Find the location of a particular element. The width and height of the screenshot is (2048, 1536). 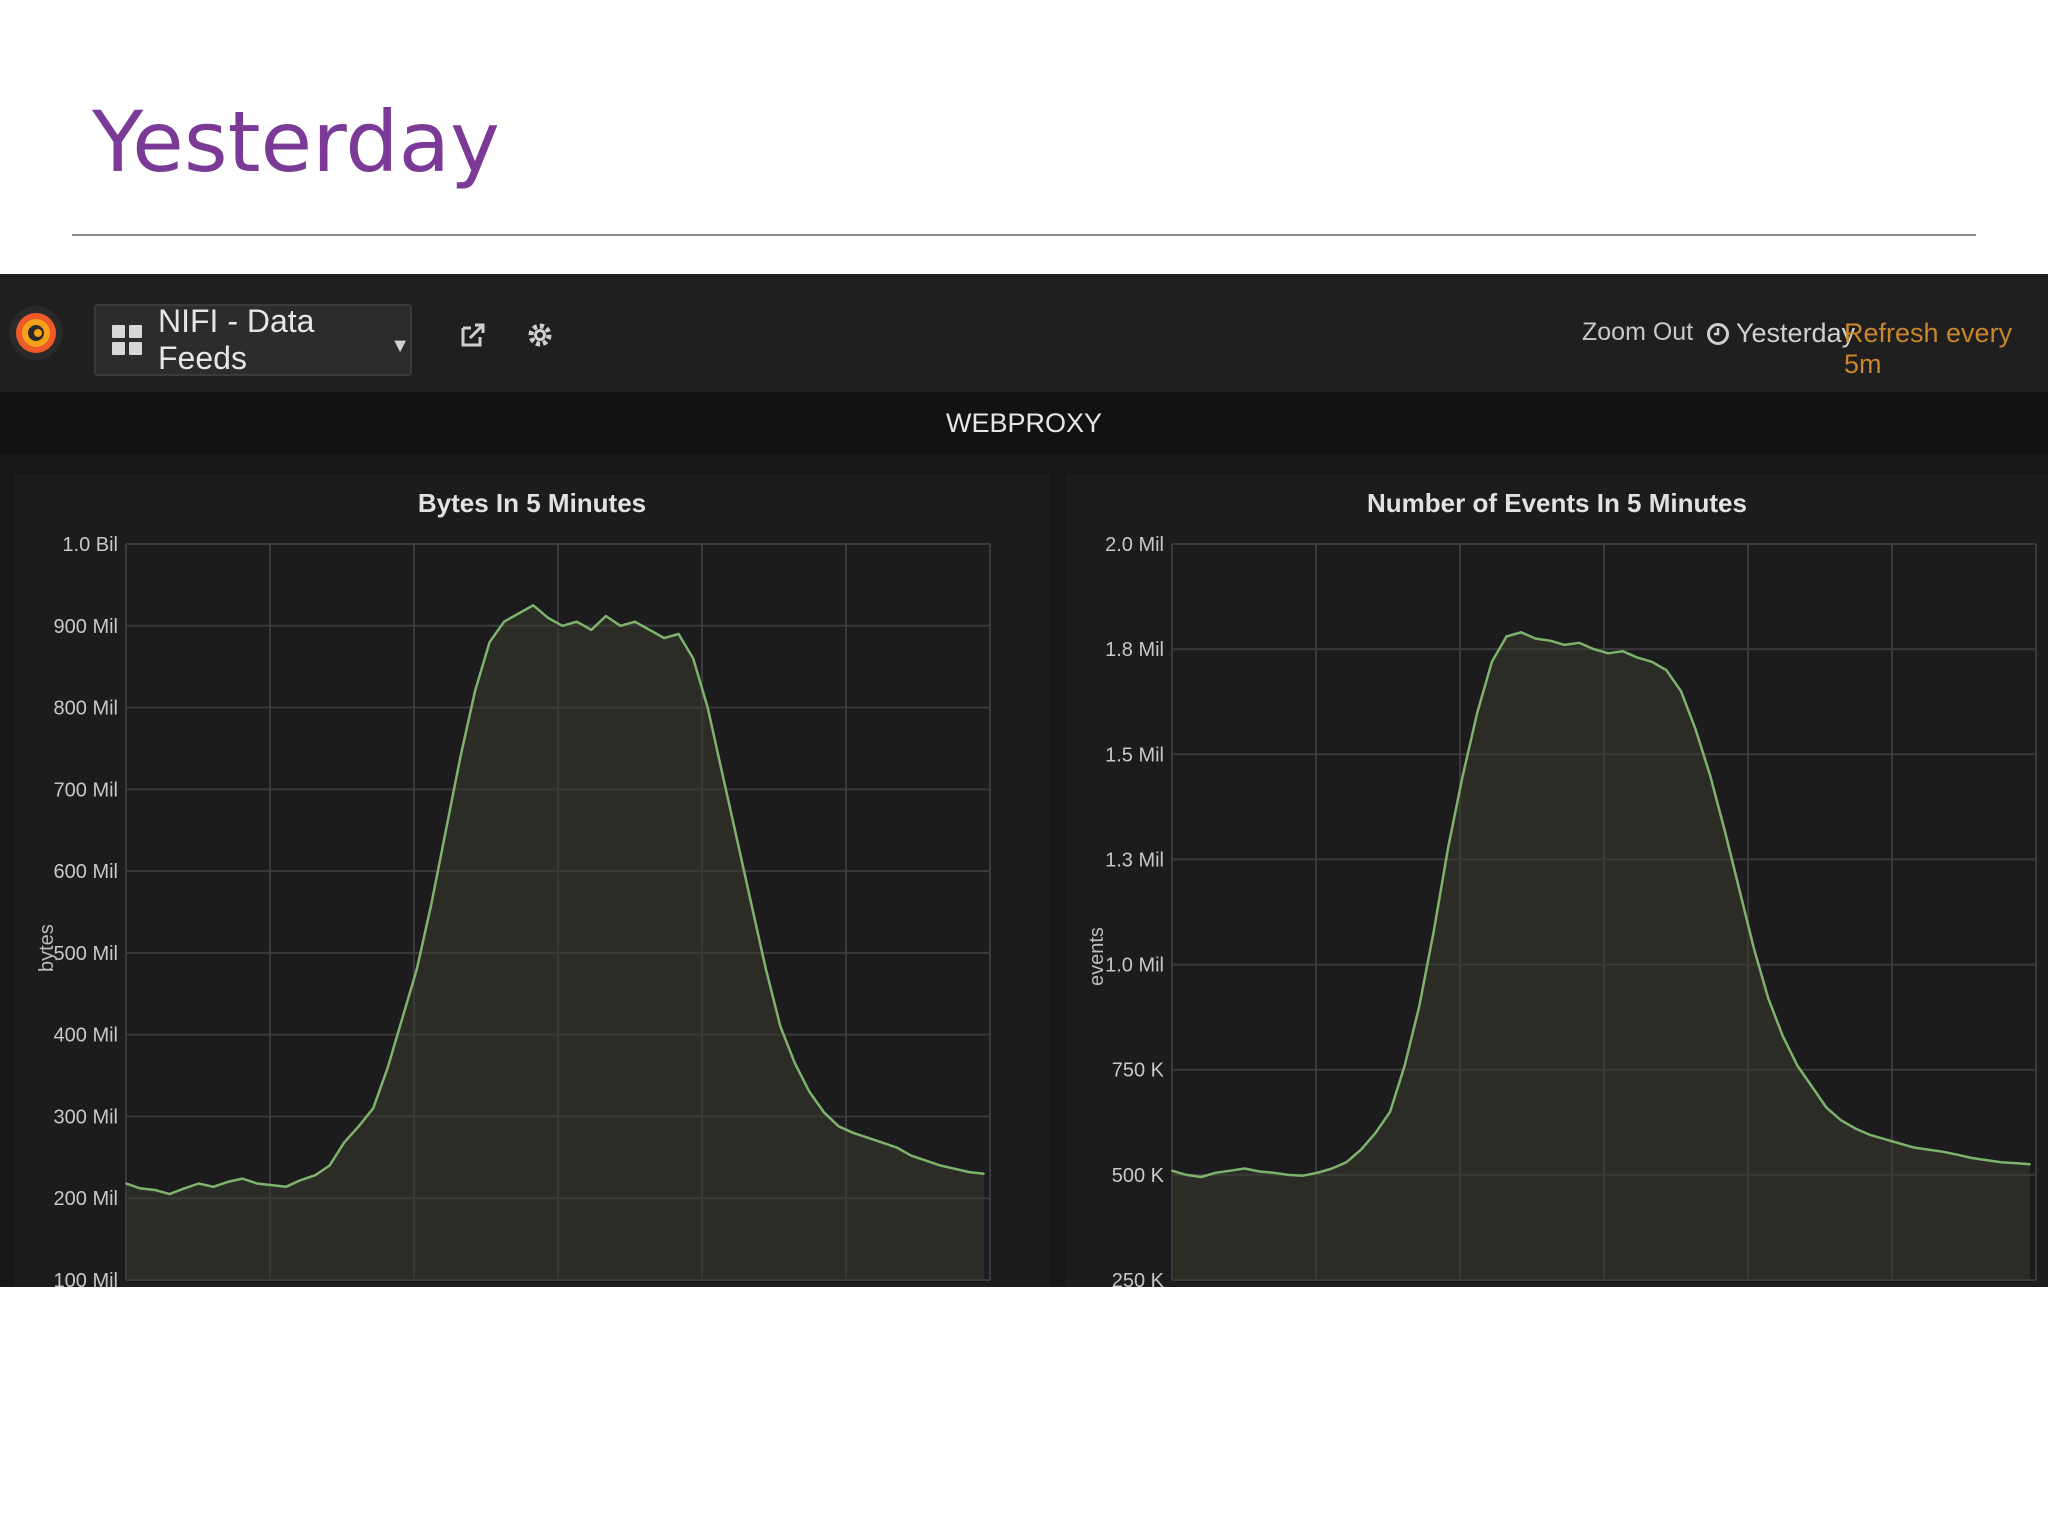

grafana-logo-icon is located at coordinates (36, 333).